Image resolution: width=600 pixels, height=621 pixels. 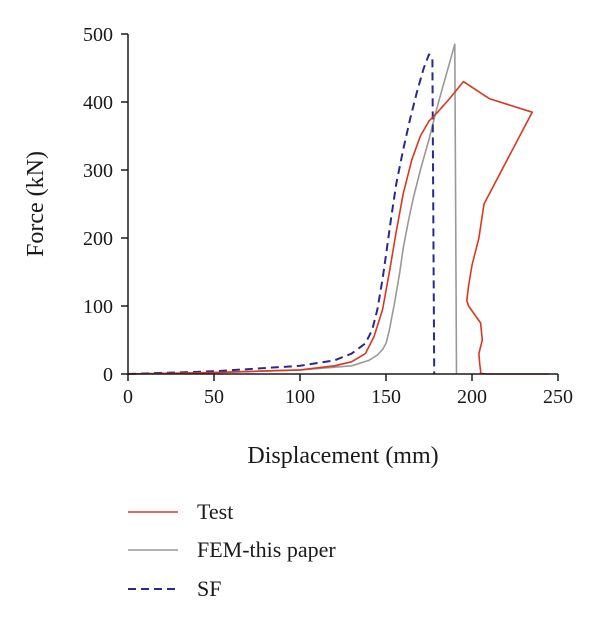 I want to click on x-tick-label: 0, so click(x=128, y=397).